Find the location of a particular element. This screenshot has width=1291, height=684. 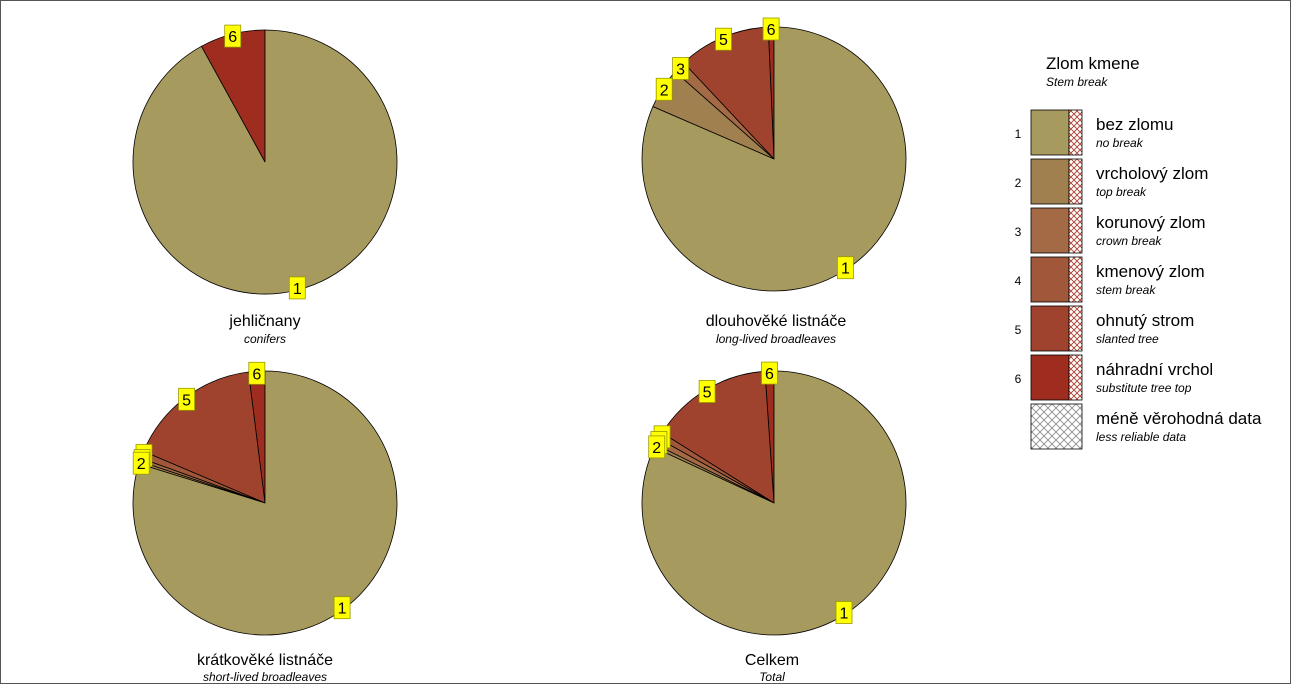

pie-title: jehličnany is located at coordinates (264, 321).